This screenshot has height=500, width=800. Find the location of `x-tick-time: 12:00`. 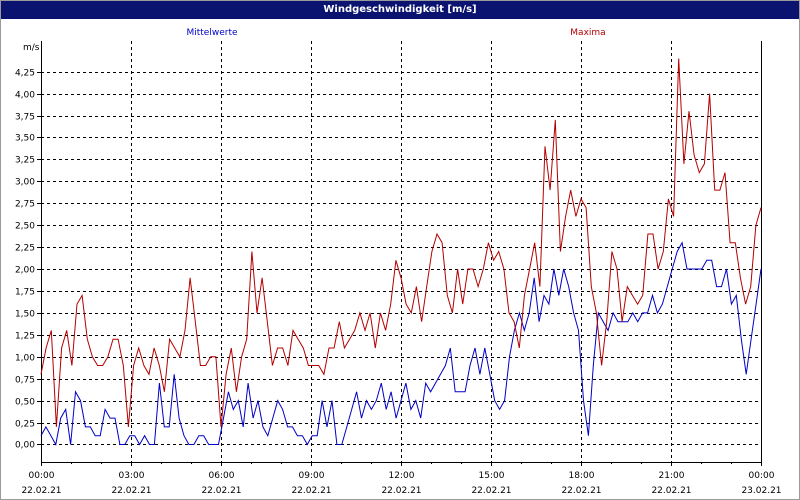

x-tick-time: 12:00 is located at coordinates (402, 476).